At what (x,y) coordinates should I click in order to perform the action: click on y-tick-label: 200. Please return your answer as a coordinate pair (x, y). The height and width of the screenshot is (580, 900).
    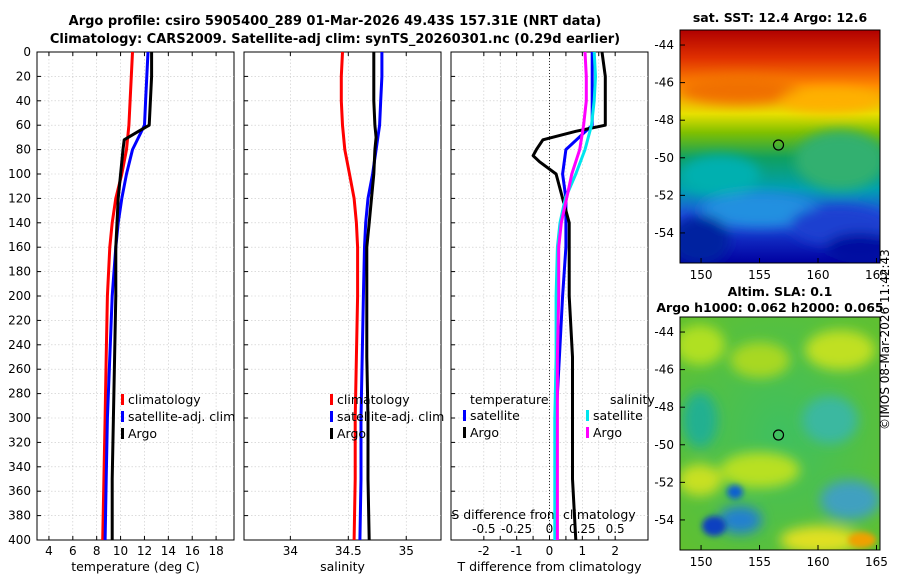
    Looking at the image, I should click on (19, 296).